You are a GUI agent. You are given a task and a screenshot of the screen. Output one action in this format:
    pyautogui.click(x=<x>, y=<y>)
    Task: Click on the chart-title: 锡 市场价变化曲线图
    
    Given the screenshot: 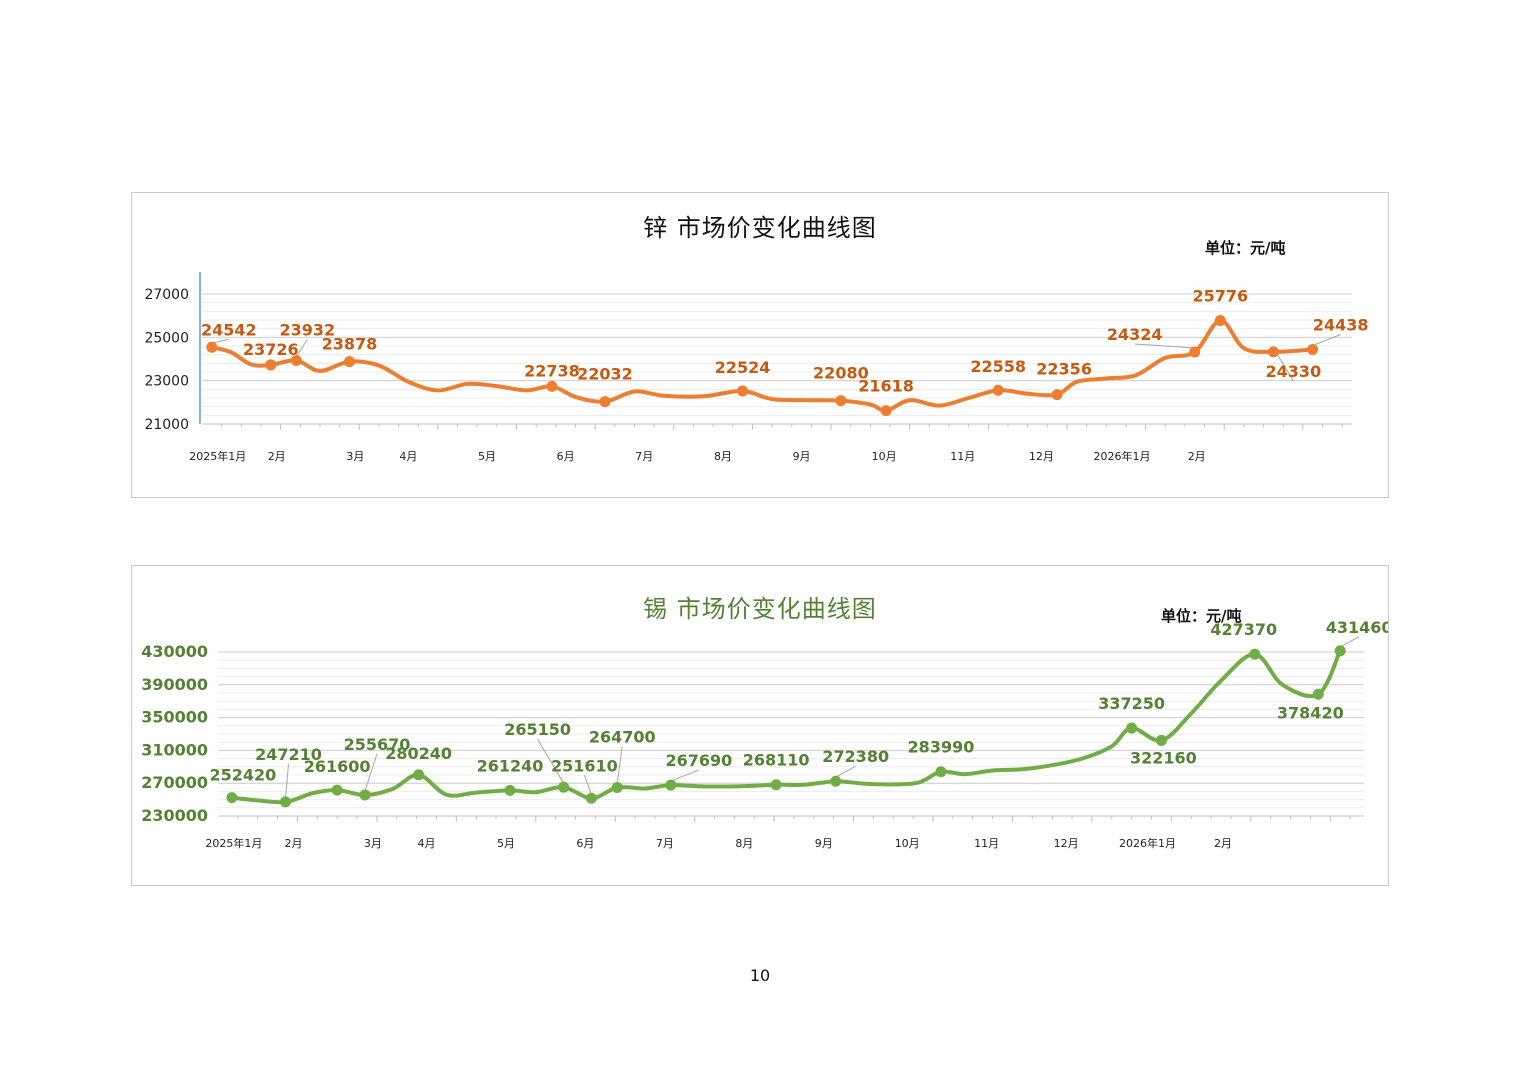 What is the action you would take?
    pyautogui.click(x=760, y=609)
    